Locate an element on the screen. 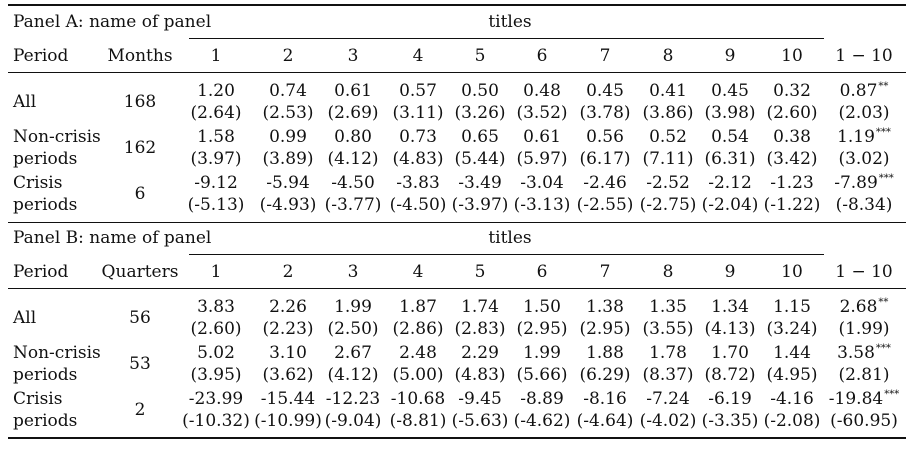 The width and height of the screenshot is (923, 450). coef-value: -4.50 is located at coordinates (353, 183).